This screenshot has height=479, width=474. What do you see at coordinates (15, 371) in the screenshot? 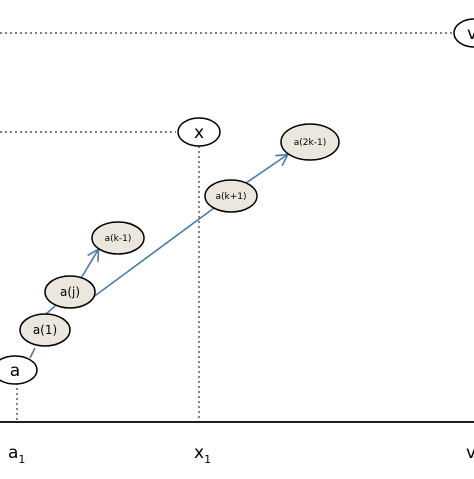
I see `node-a-label: a` at bounding box center [15, 371].